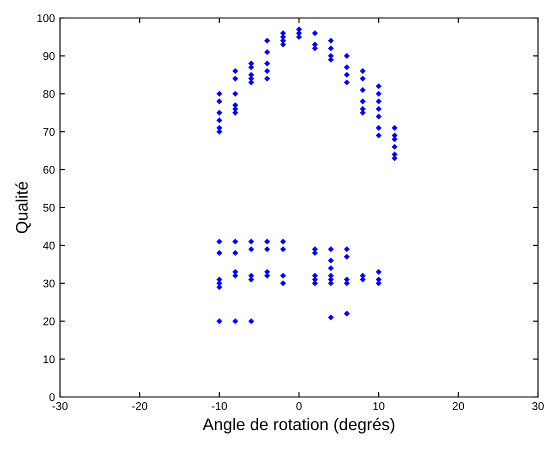  Describe the element at coordinates (49, 56) in the screenshot. I see `y-tick-label: 90` at that location.